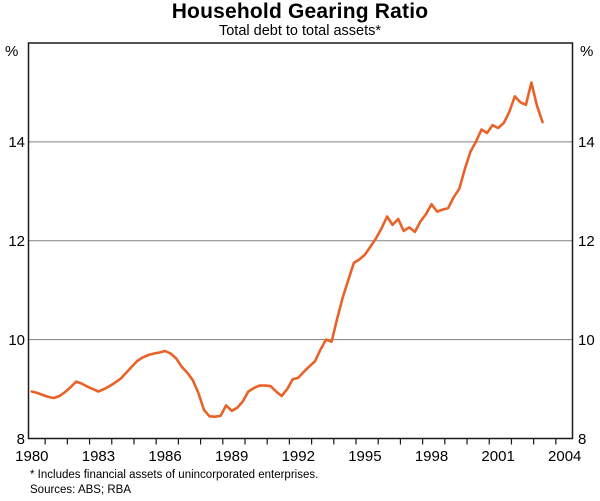 Image resolution: width=600 pixels, height=501 pixels. I want to click on y-axis-unit-left: %, so click(12, 51).